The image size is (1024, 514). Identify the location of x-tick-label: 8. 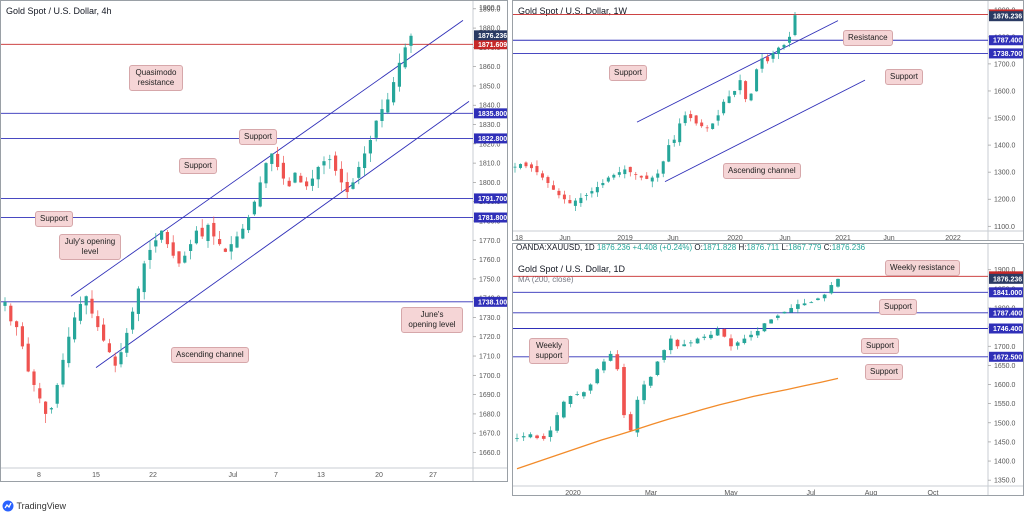
(39, 475).